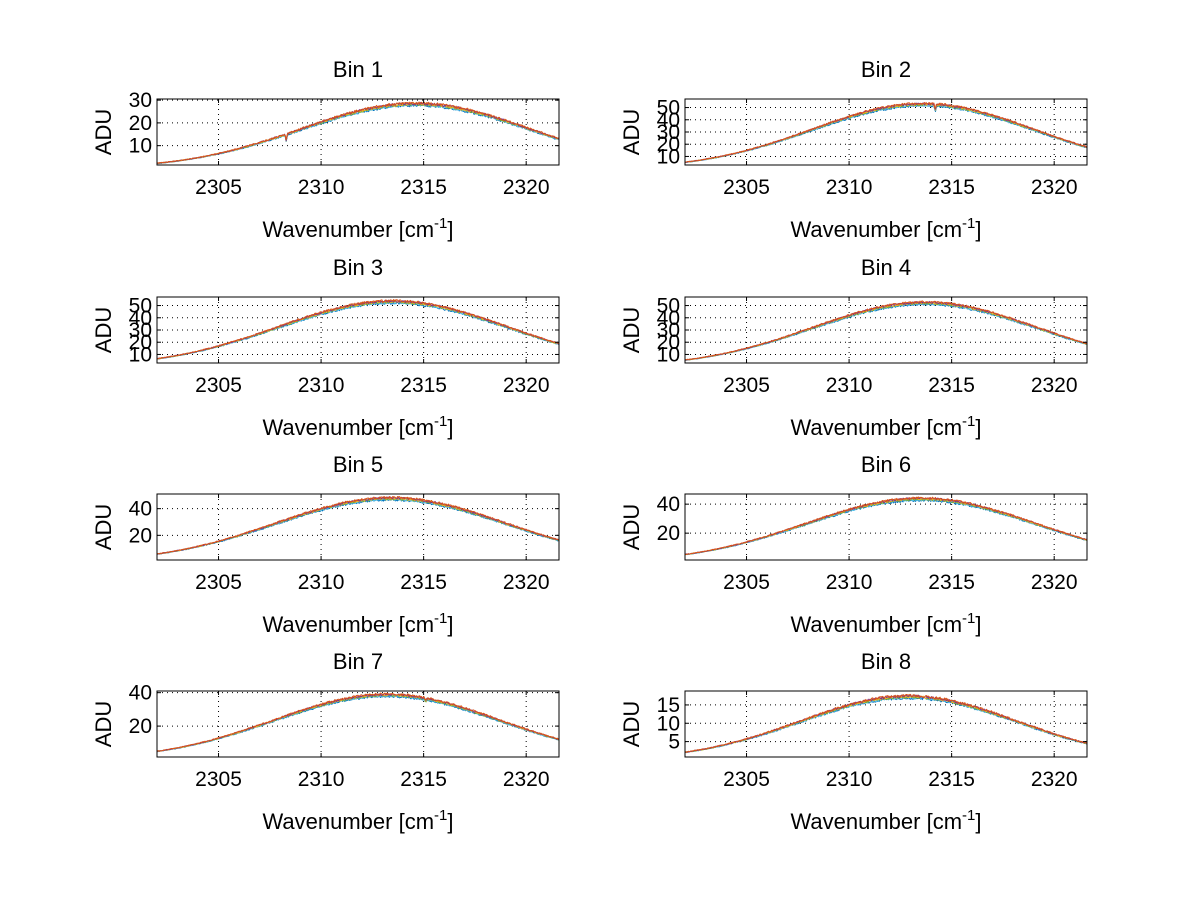  Describe the element at coordinates (886, 69) in the screenshot. I see `subplot-title: Bin 2` at that location.